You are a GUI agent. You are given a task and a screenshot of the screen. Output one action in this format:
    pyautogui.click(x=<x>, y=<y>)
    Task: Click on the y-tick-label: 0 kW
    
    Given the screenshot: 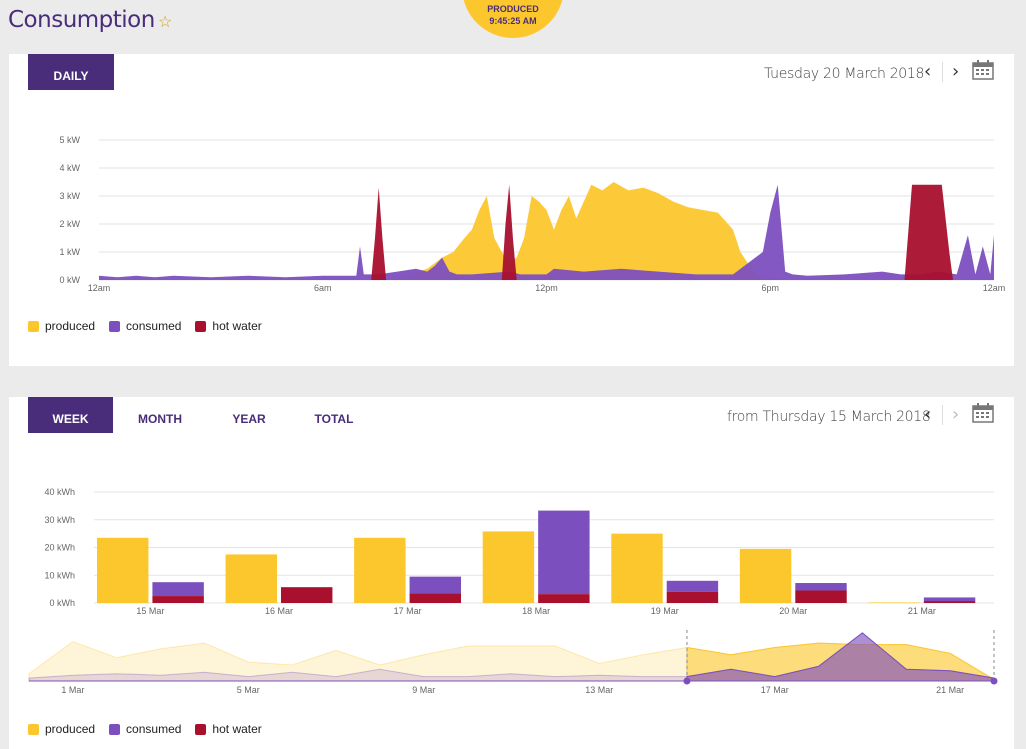 What is the action you would take?
    pyautogui.click(x=69, y=280)
    